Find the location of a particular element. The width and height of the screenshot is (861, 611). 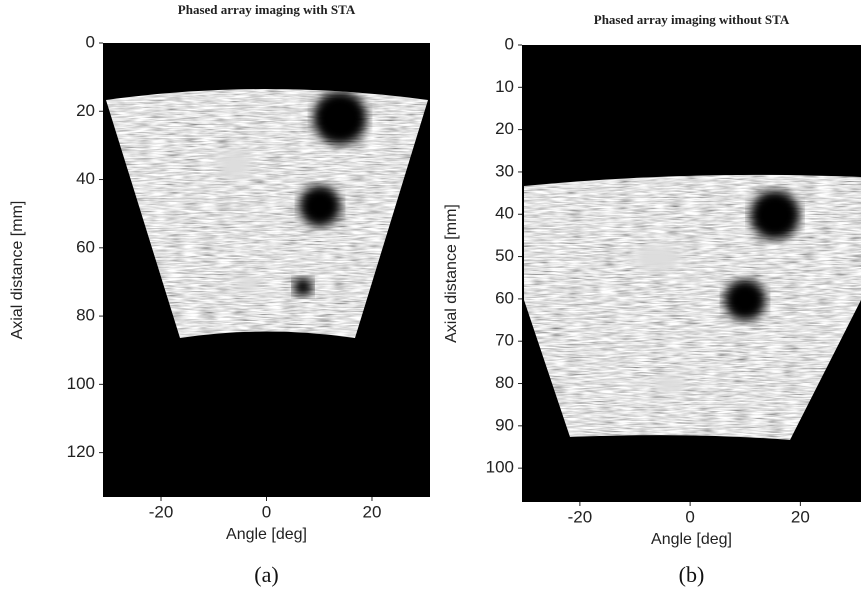

title: Phased array imaging without STA is located at coordinates (692, 19).